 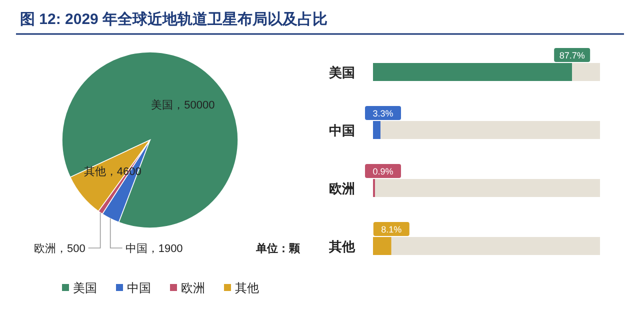 What do you see at coordinates (342, 246) in the screenshot?
I see `y-tick-label: 其他` at bounding box center [342, 246].